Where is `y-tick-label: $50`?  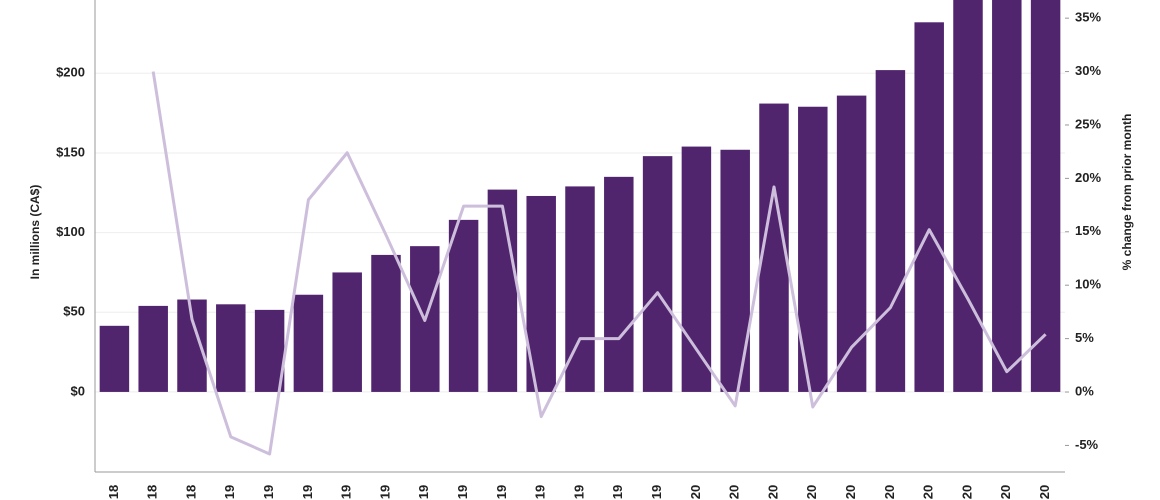 y-tick-label: $50 is located at coordinates (74, 311).